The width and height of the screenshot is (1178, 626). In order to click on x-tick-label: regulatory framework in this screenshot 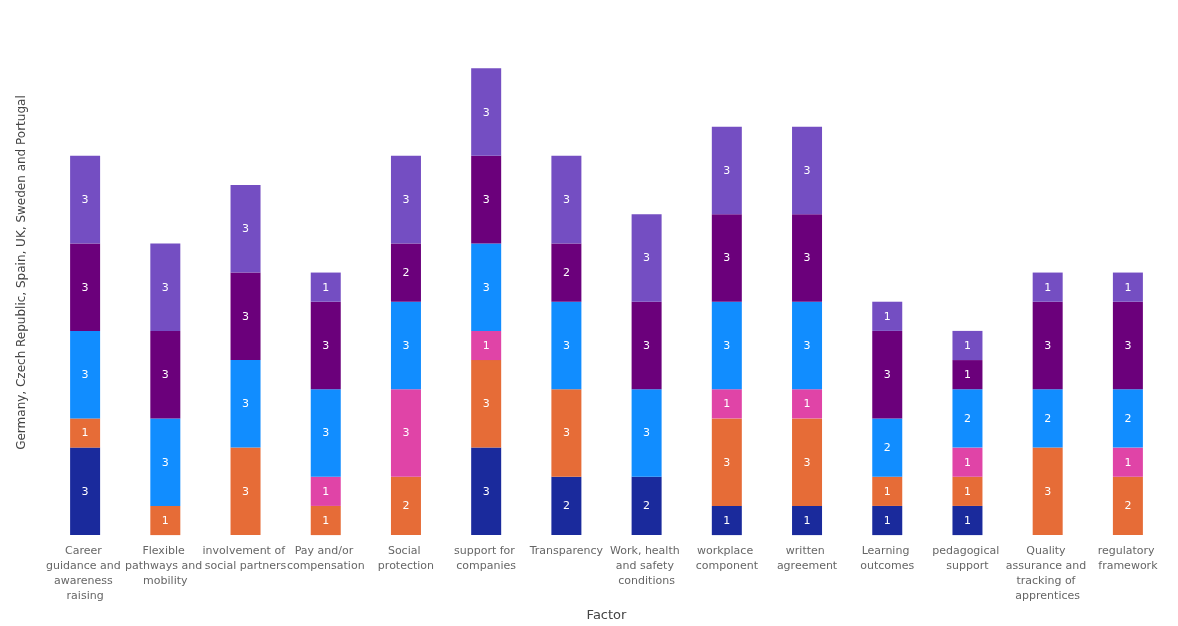, I will do `click(1128, 558)`.